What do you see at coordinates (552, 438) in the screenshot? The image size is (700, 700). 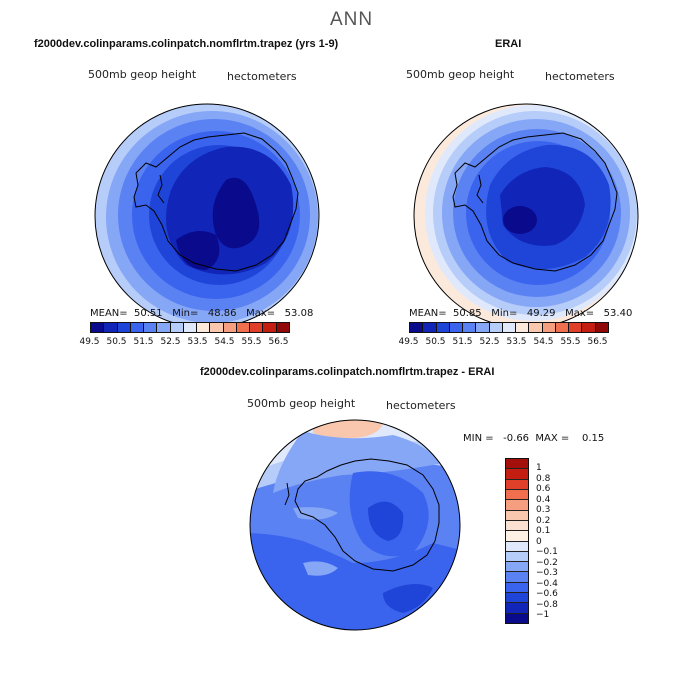 I see `diff-max-label: MAX =` at bounding box center [552, 438].